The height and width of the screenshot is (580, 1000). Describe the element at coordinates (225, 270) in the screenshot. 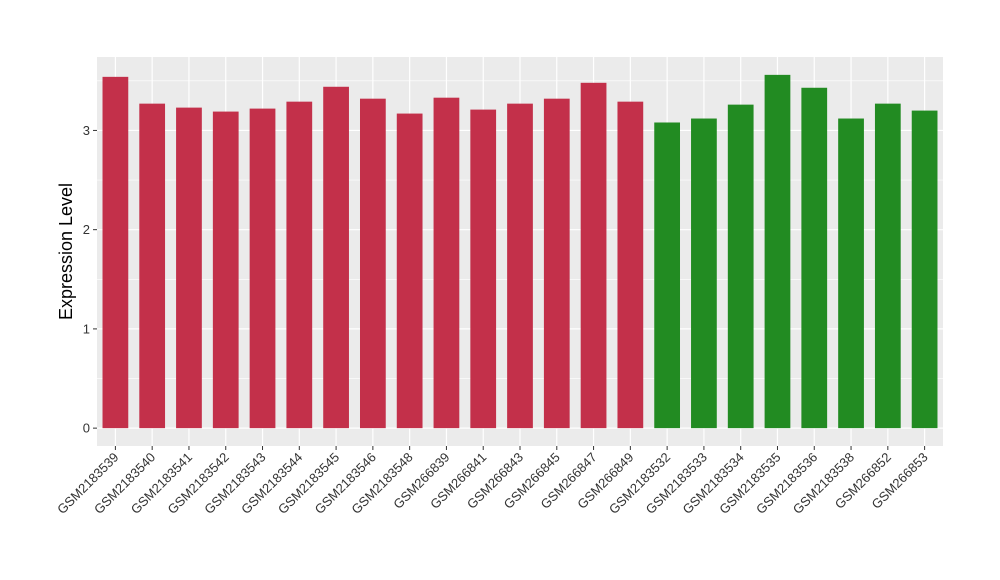

I see `bar-GSM2183542` at that location.